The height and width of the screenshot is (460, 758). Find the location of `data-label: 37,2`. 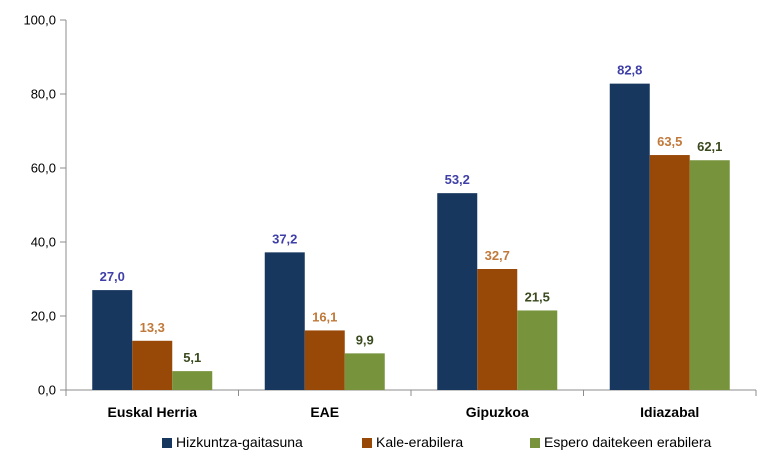

data-label: 37,2 is located at coordinates (284, 238).